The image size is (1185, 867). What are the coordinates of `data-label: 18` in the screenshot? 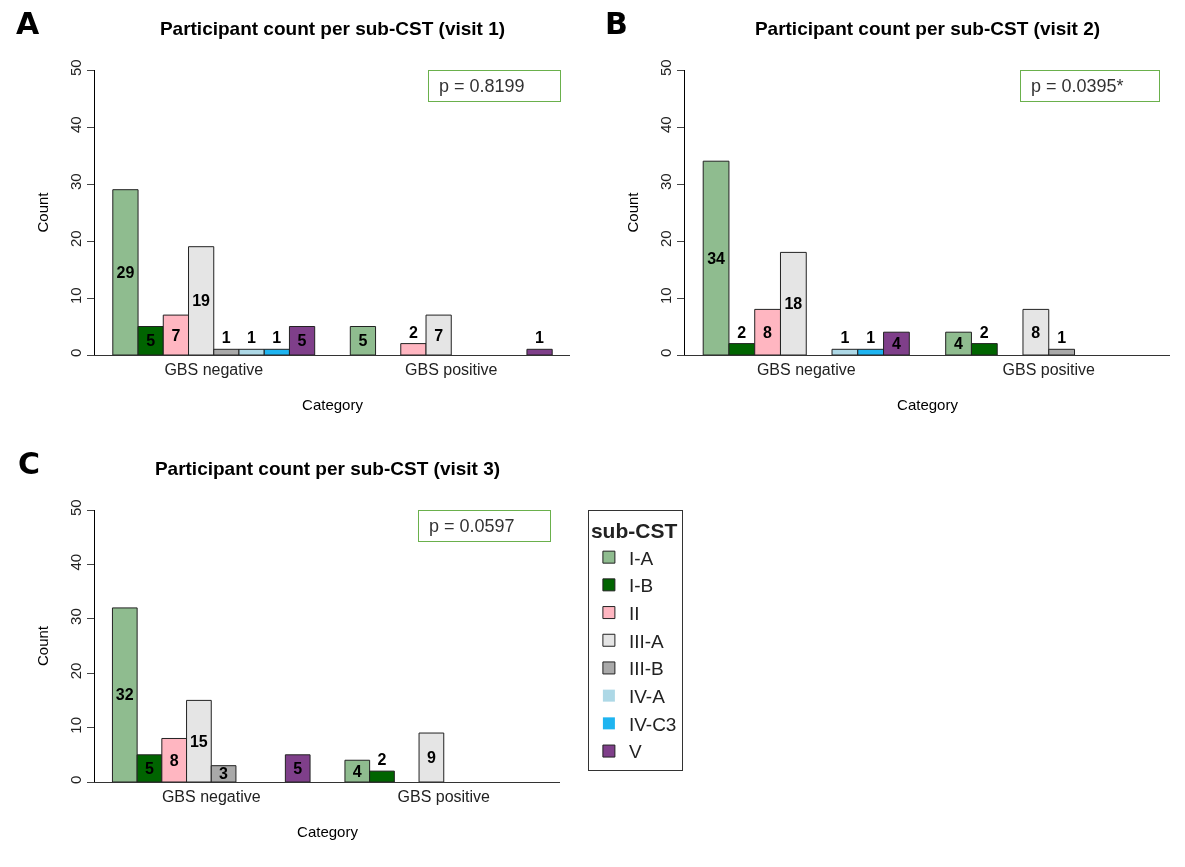 It's located at (793, 304).